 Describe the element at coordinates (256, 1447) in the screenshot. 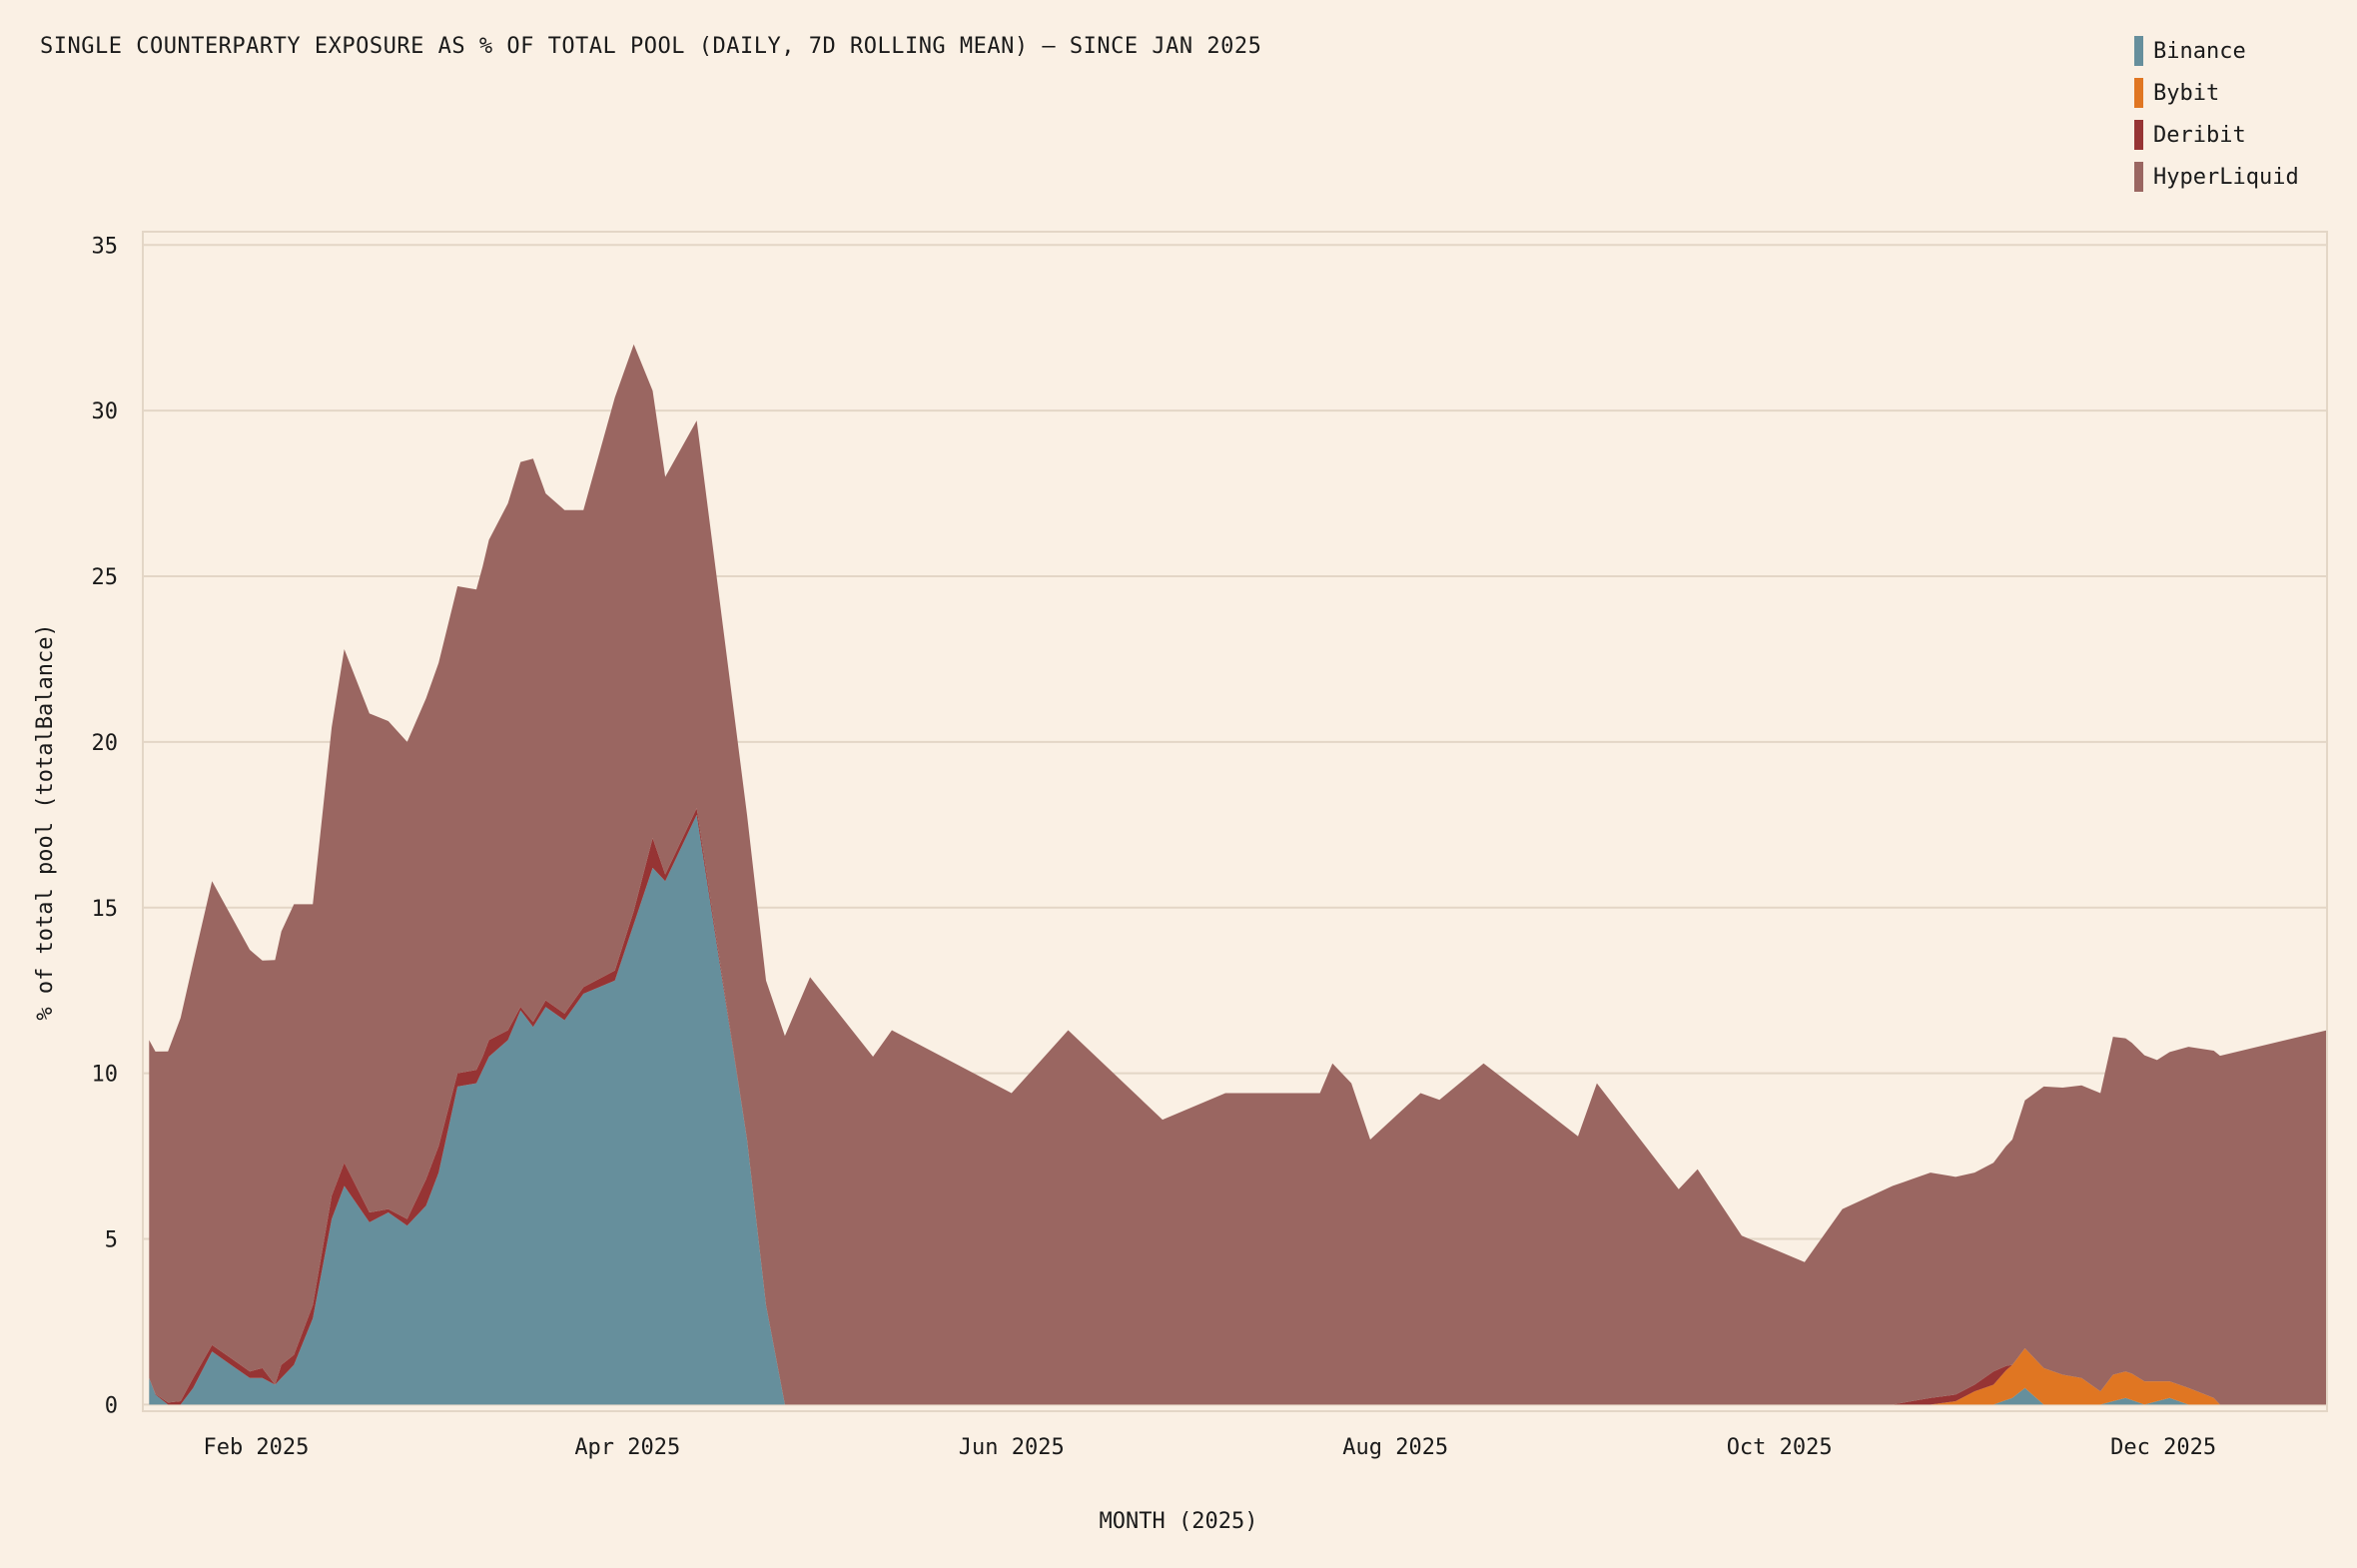

I see `x-tick-label: Feb 2025` at that location.